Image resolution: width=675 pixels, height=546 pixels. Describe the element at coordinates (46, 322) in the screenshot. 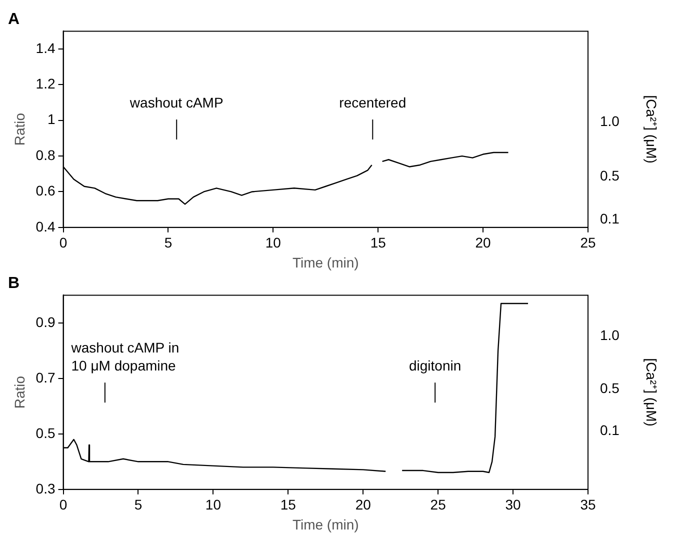

I see `y-tick-label: 0.9` at that location.